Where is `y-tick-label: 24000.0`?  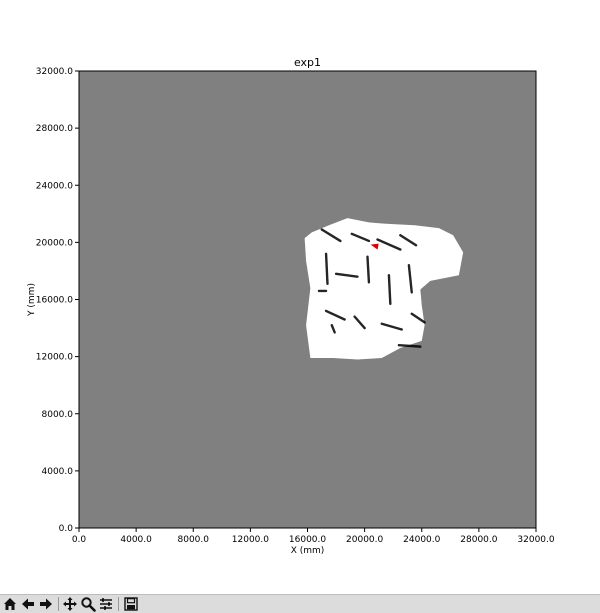
y-tick-label: 24000.0 is located at coordinates (54, 186).